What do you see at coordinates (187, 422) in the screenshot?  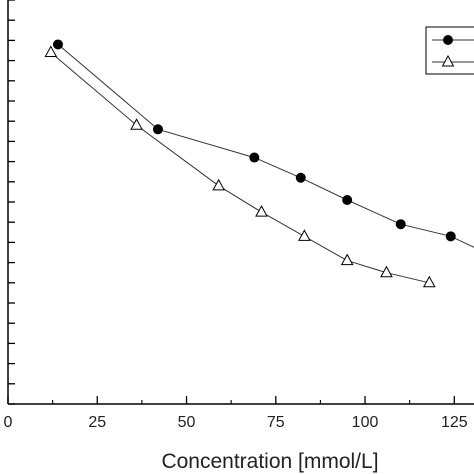 I see `x-tick-label: 50` at bounding box center [187, 422].